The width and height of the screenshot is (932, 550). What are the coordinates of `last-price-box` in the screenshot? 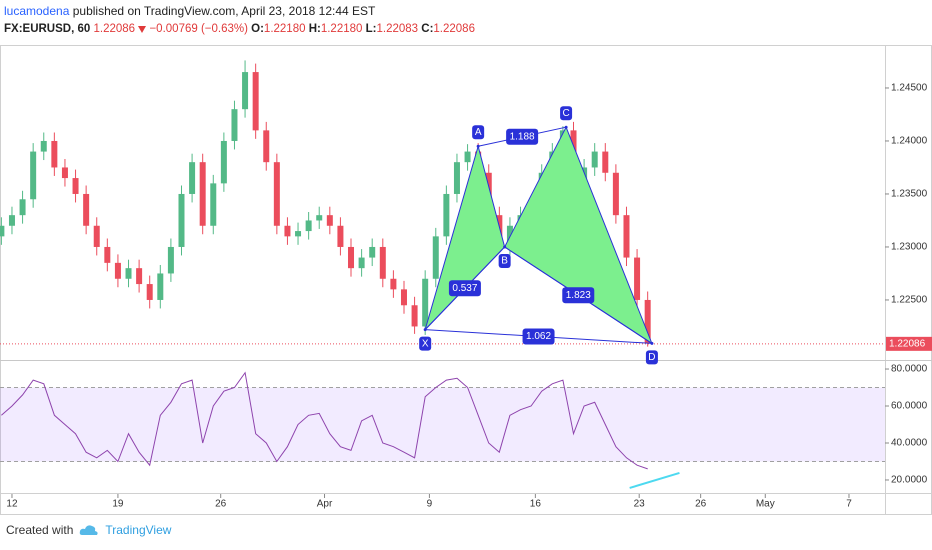 It's located at (909, 343).